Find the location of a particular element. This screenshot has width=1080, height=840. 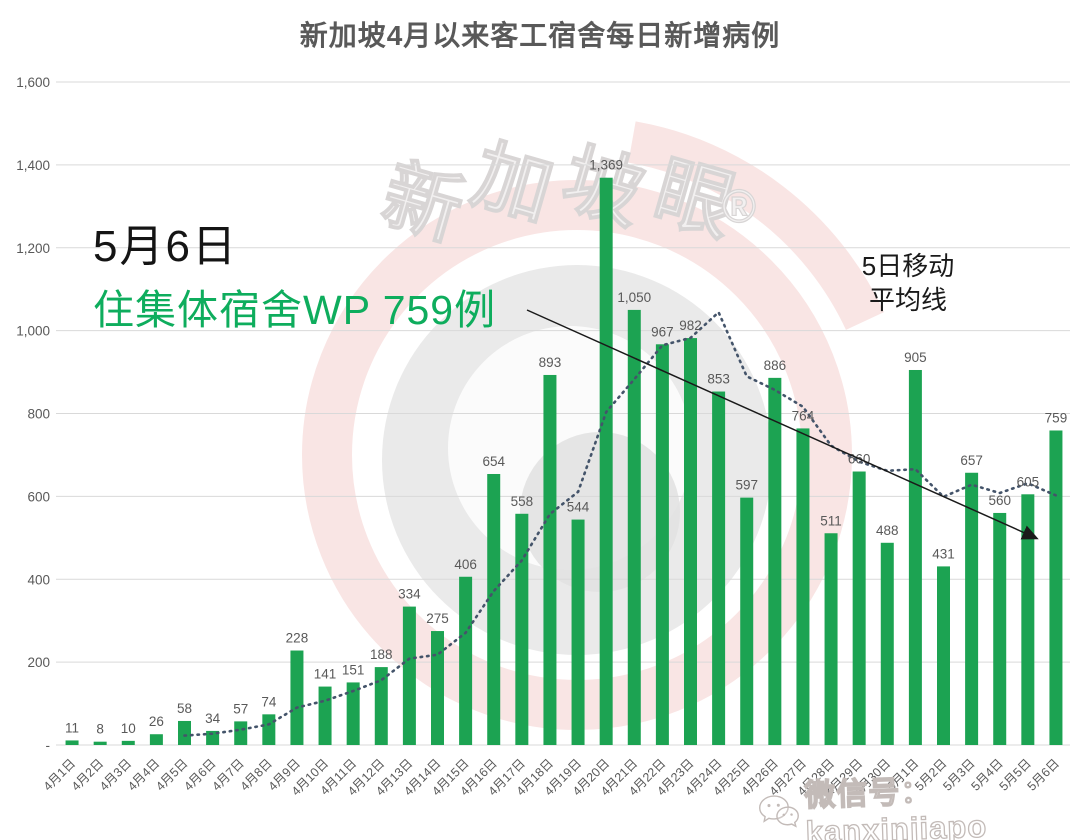

y-tick-label: 1,000 is located at coordinates (33, 331).